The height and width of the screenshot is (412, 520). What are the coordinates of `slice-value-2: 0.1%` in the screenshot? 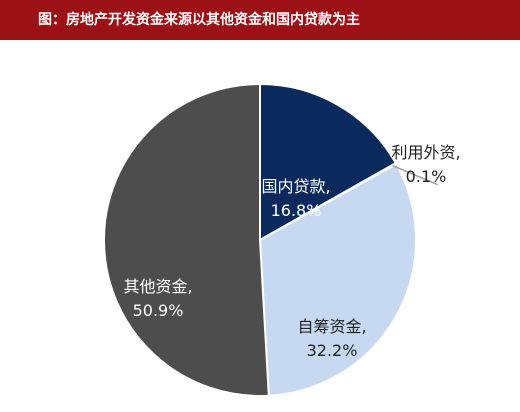 It's located at (426, 176).